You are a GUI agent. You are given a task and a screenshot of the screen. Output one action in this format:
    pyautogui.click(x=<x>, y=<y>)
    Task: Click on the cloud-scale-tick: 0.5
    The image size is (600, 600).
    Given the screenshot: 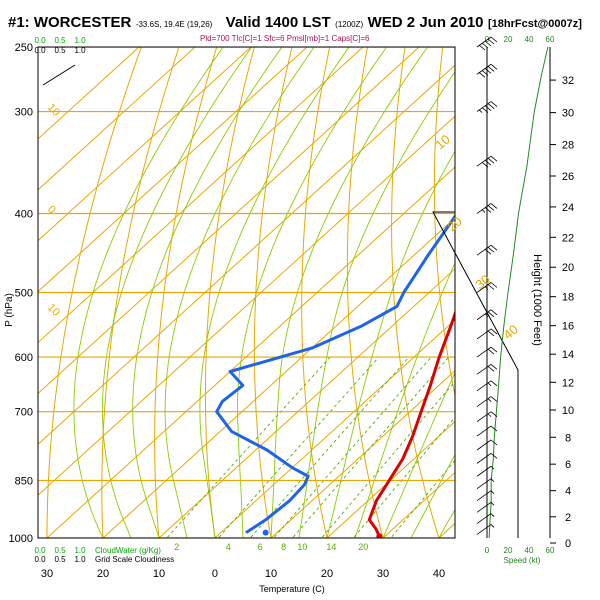 What is the action you would take?
    pyautogui.click(x=60, y=559)
    